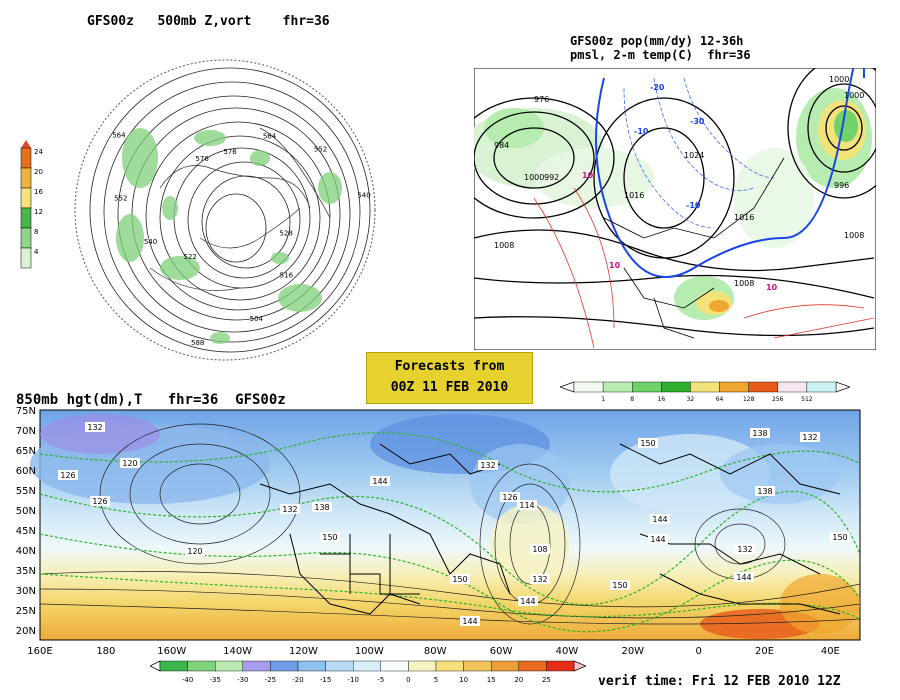  What do you see at coordinates (408, 680) in the screenshot?
I see `bottom-colorbar-label: 0` at bounding box center [408, 680].